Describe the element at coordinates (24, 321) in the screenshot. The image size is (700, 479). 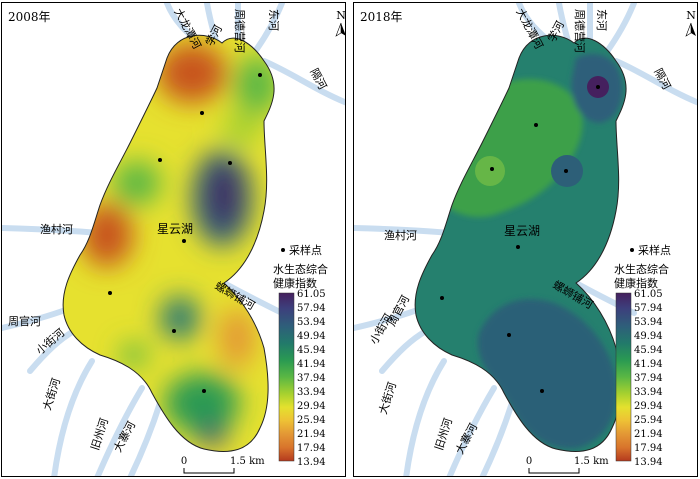
I see `river-label-zhouguan: 周官河` at that location.